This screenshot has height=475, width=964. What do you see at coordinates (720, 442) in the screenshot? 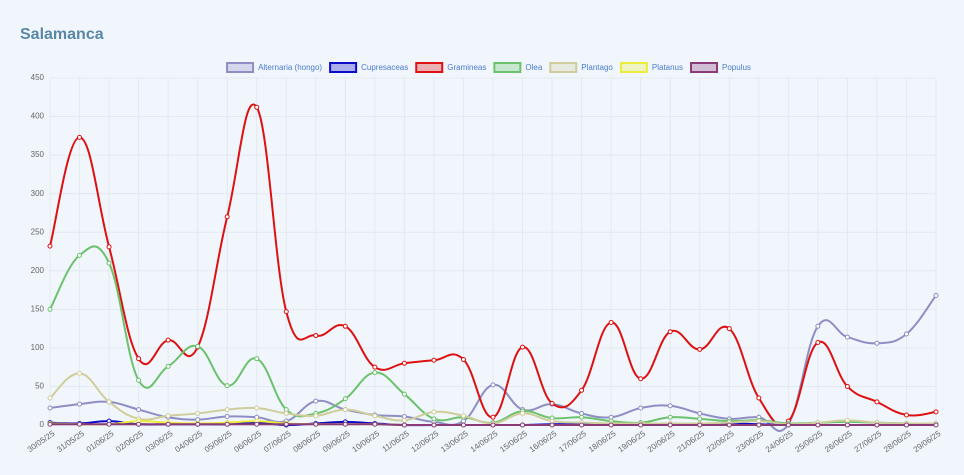
I see `x-tick-label: 22/06/25` at bounding box center [720, 442].